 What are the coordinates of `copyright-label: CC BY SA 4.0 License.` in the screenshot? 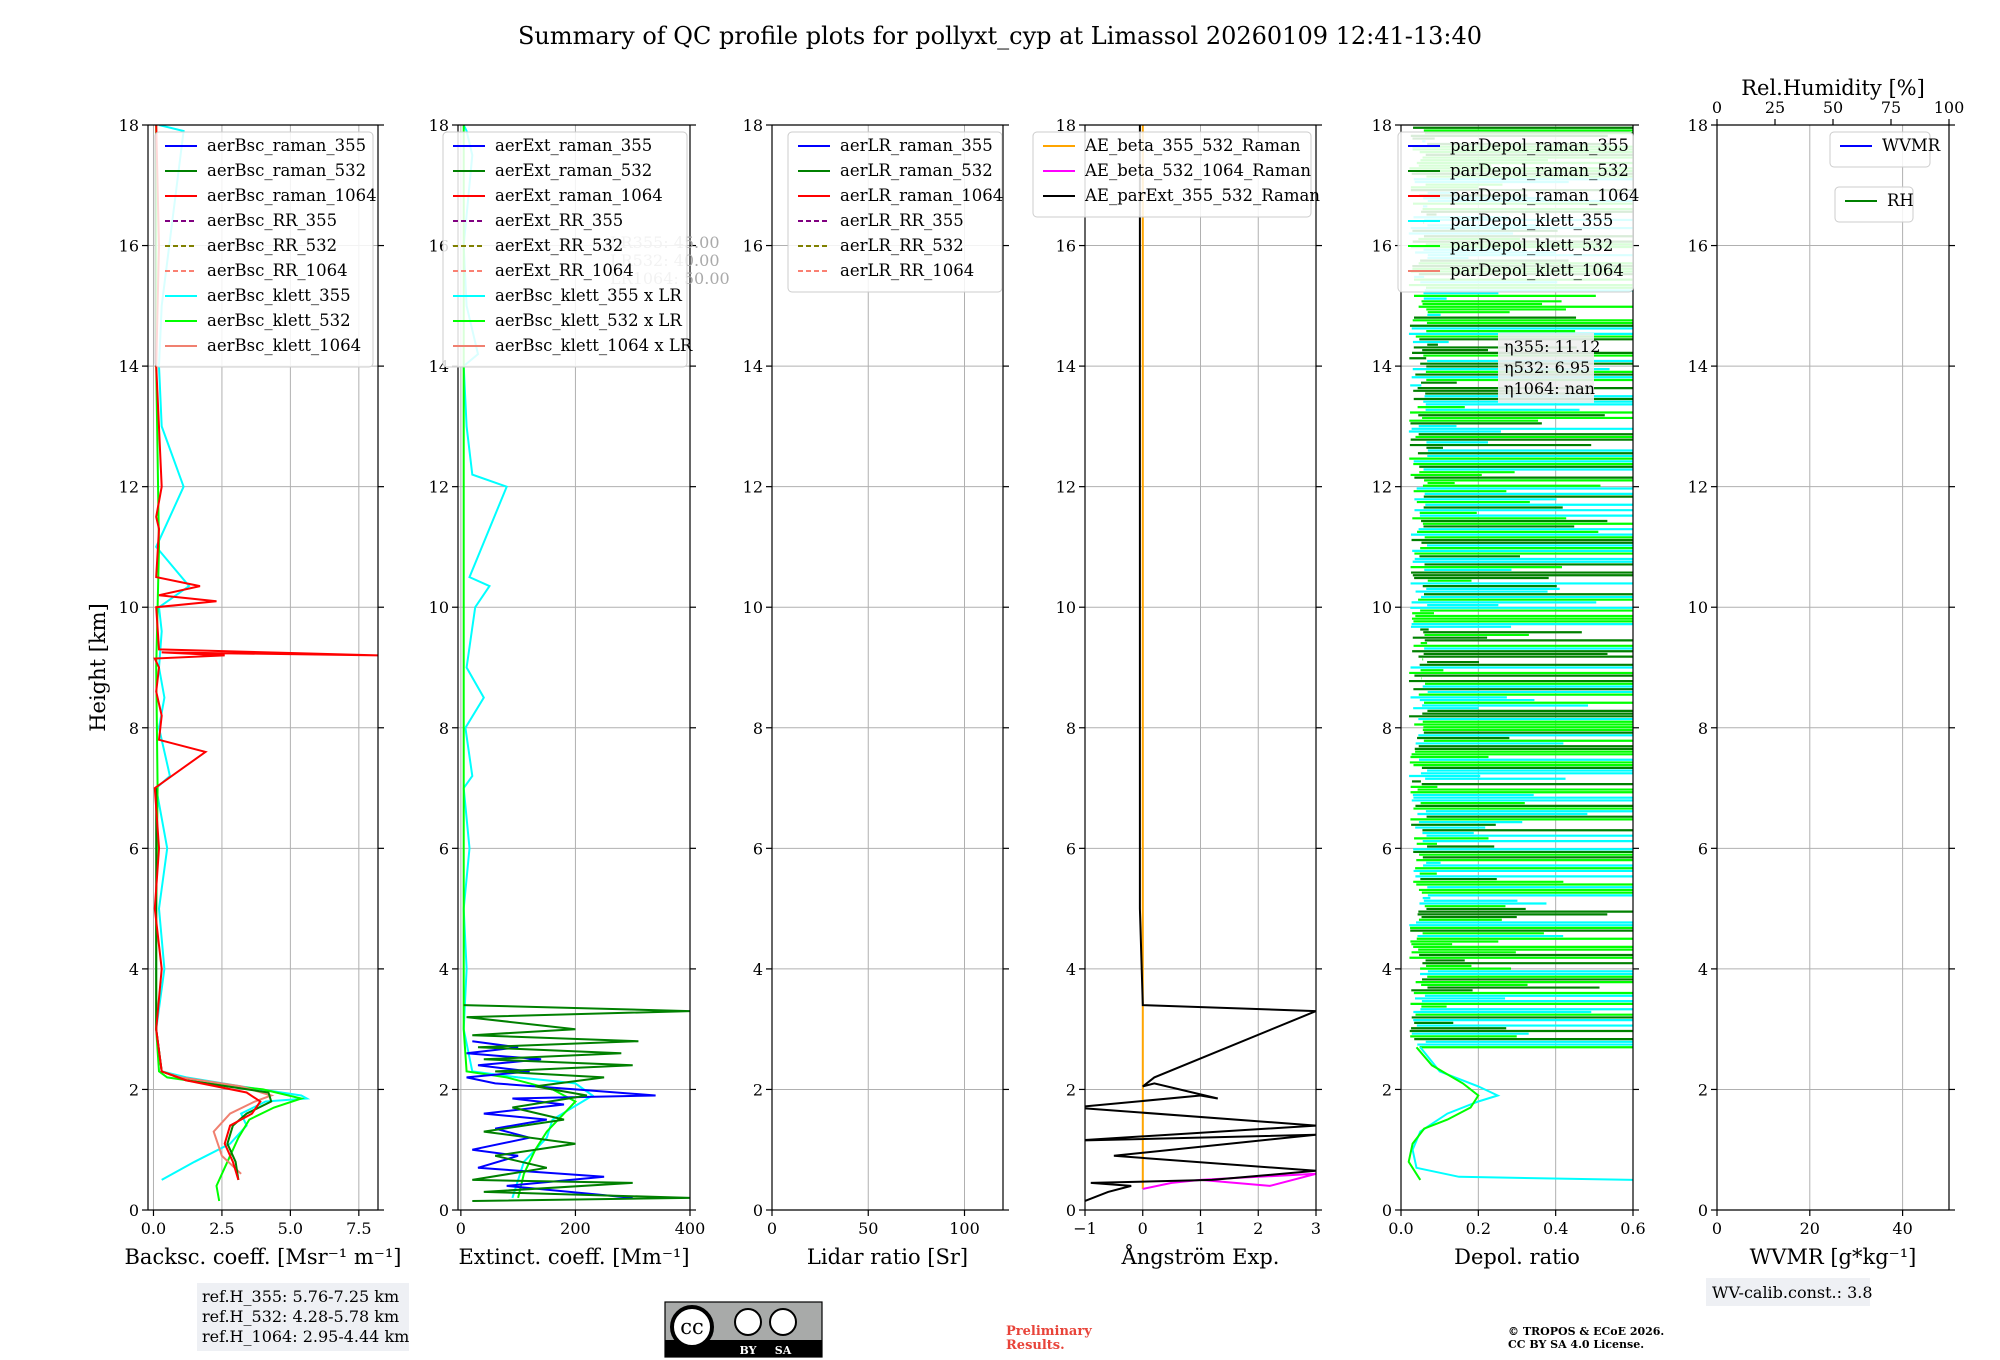 It's located at (1576, 1344).